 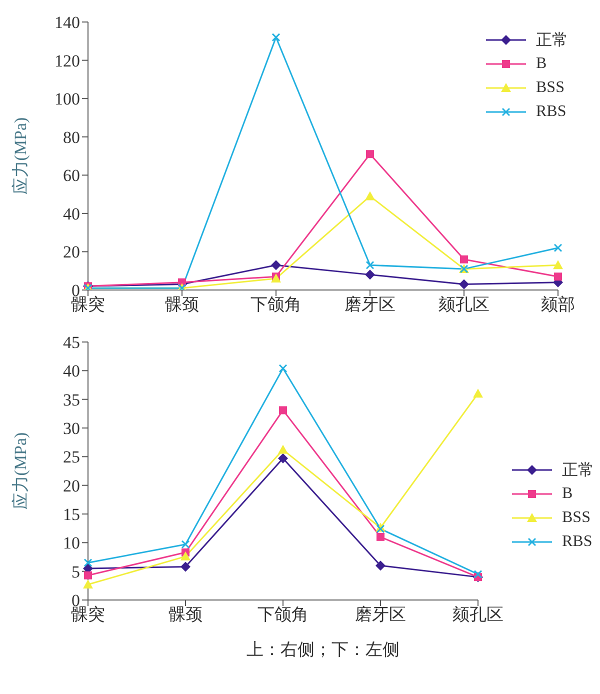 What do you see at coordinates (71, 543) in the screenshot?
I see `y-tick-label: 10` at bounding box center [71, 543].